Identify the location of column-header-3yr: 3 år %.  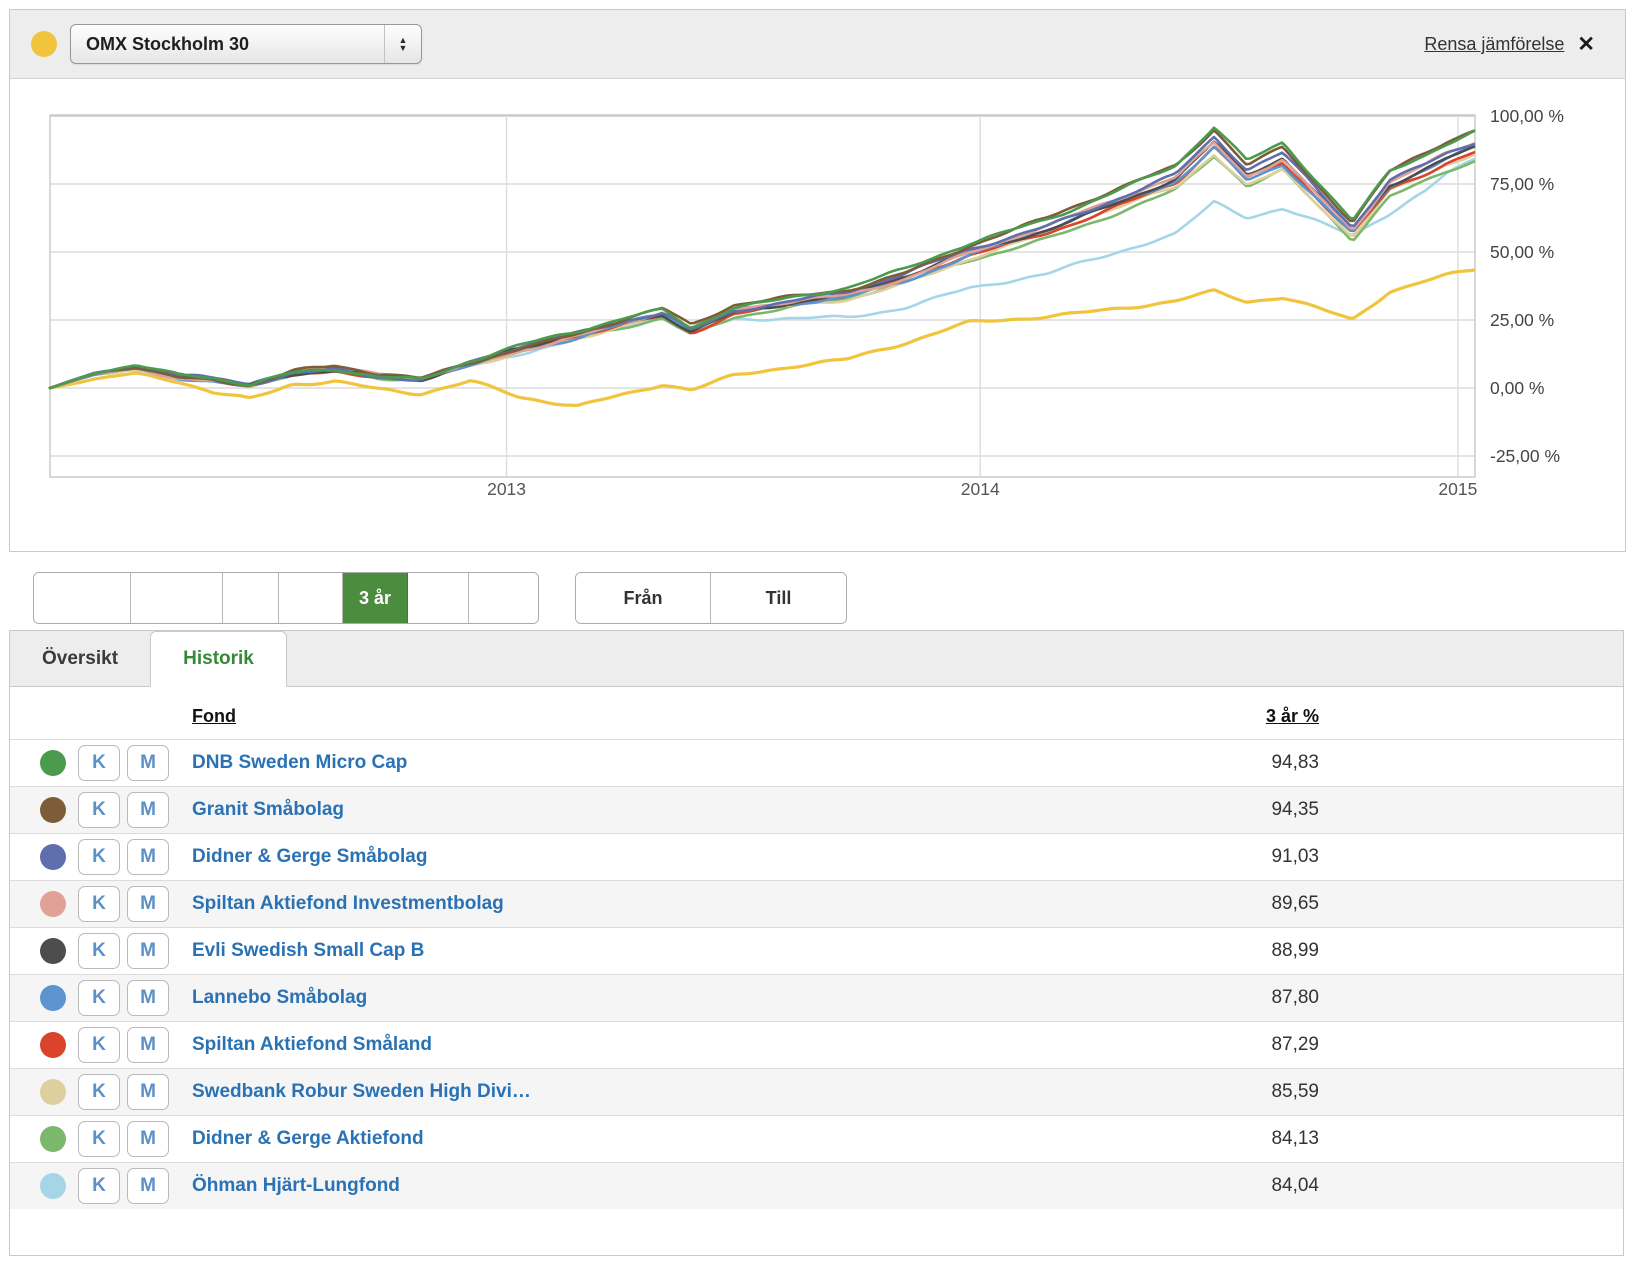
(1292, 716).